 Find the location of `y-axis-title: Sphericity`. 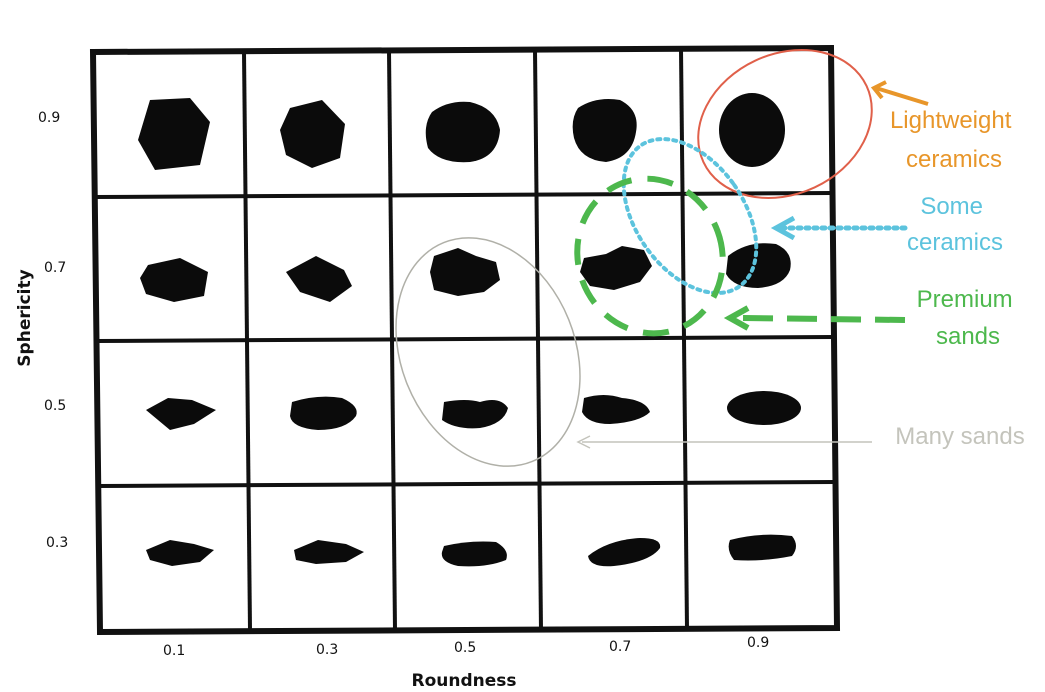

y-axis-title: Sphericity is located at coordinates (25, 317).